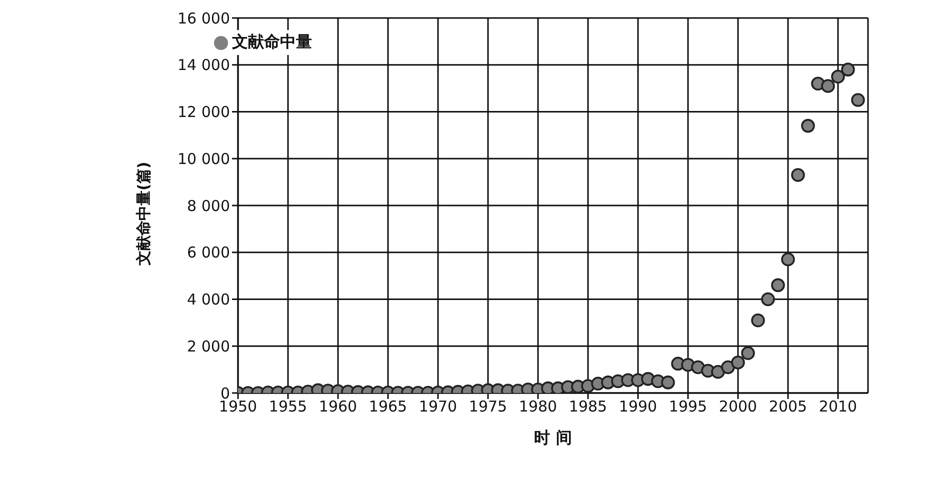 This screenshot has width=949, height=481. What do you see at coordinates (588, 407) in the screenshot?
I see `x-tick-label: 1985` at bounding box center [588, 407].